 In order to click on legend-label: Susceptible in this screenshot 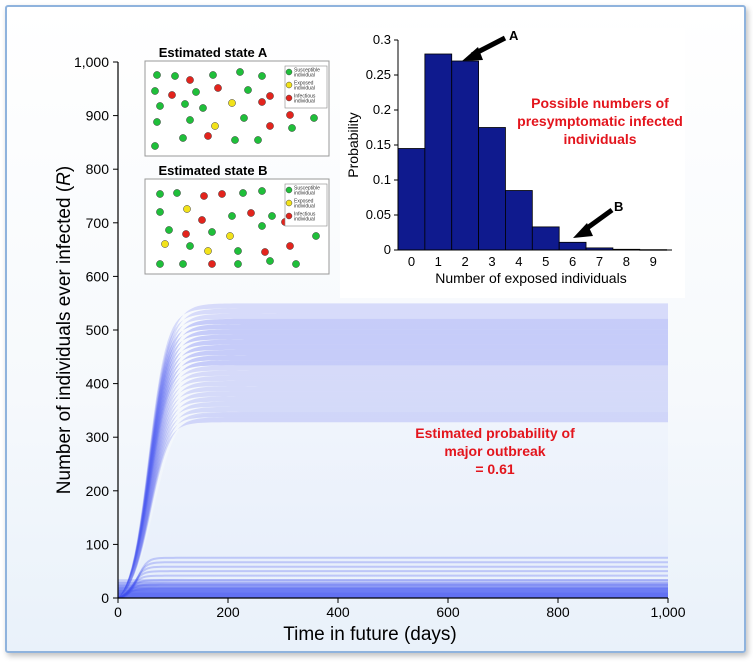, I will do `click(307, 189)`.